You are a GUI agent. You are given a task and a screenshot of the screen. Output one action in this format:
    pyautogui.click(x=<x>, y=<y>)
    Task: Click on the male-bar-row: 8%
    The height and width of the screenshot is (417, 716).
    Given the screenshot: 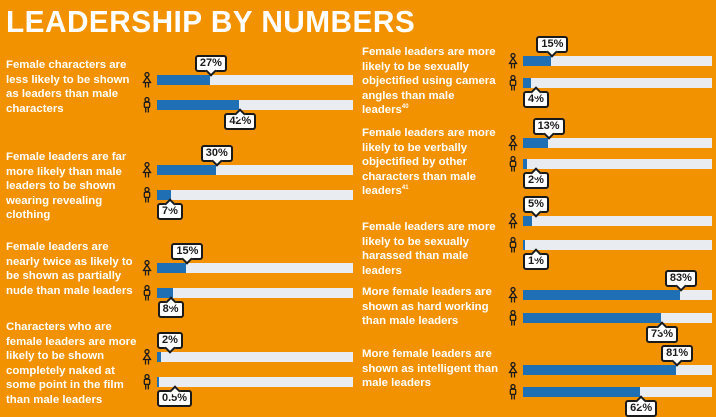 What is the action you would take?
    pyautogui.click(x=246, y=301)
    